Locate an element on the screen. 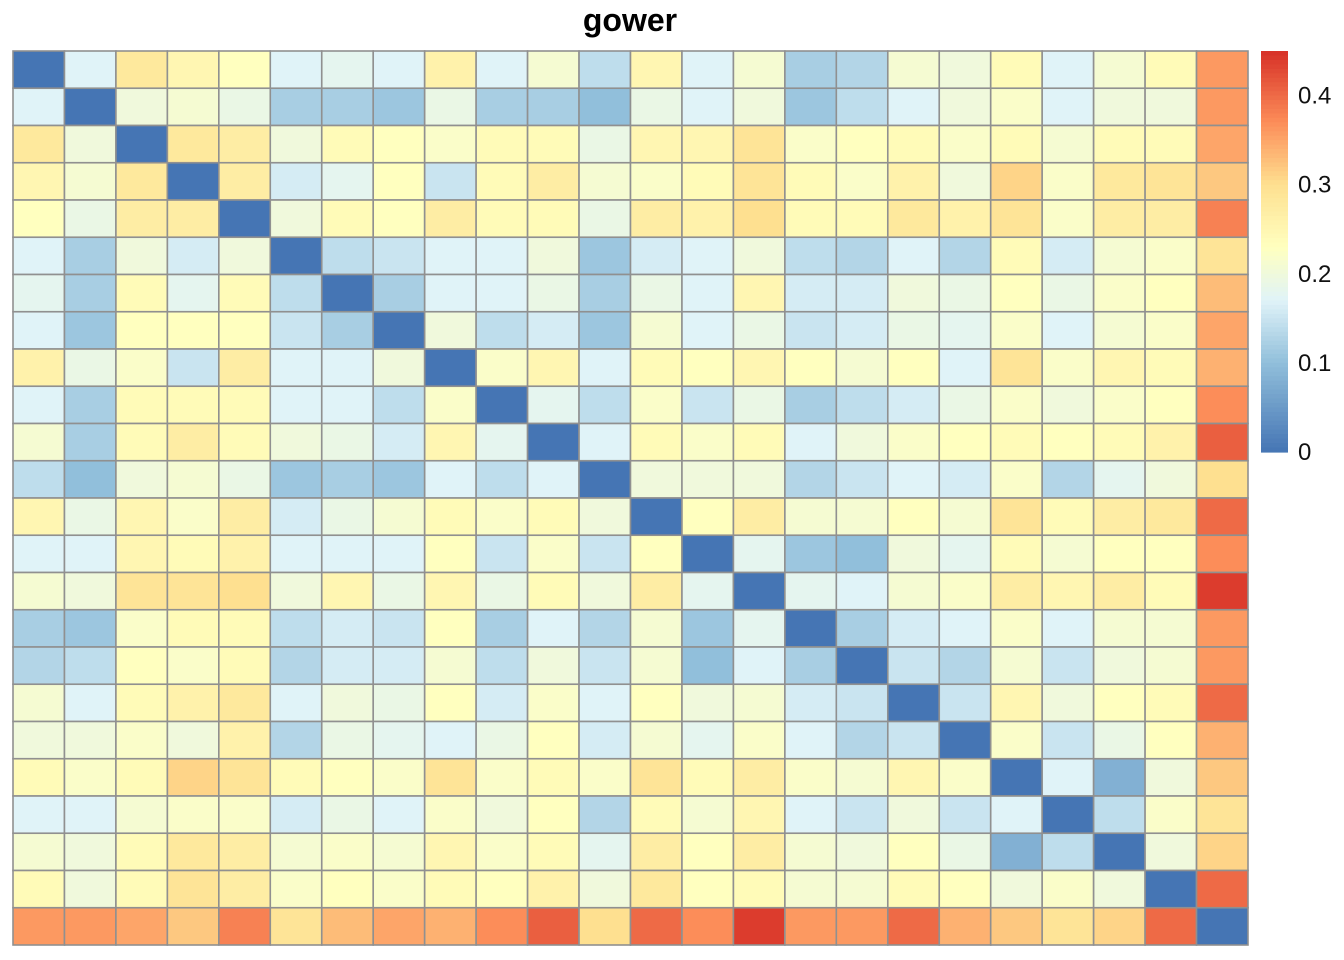 The height and width of the screenshot is (960, 1344). heatmap-cell-r12-c21 is located at coordinates (1068, 479).